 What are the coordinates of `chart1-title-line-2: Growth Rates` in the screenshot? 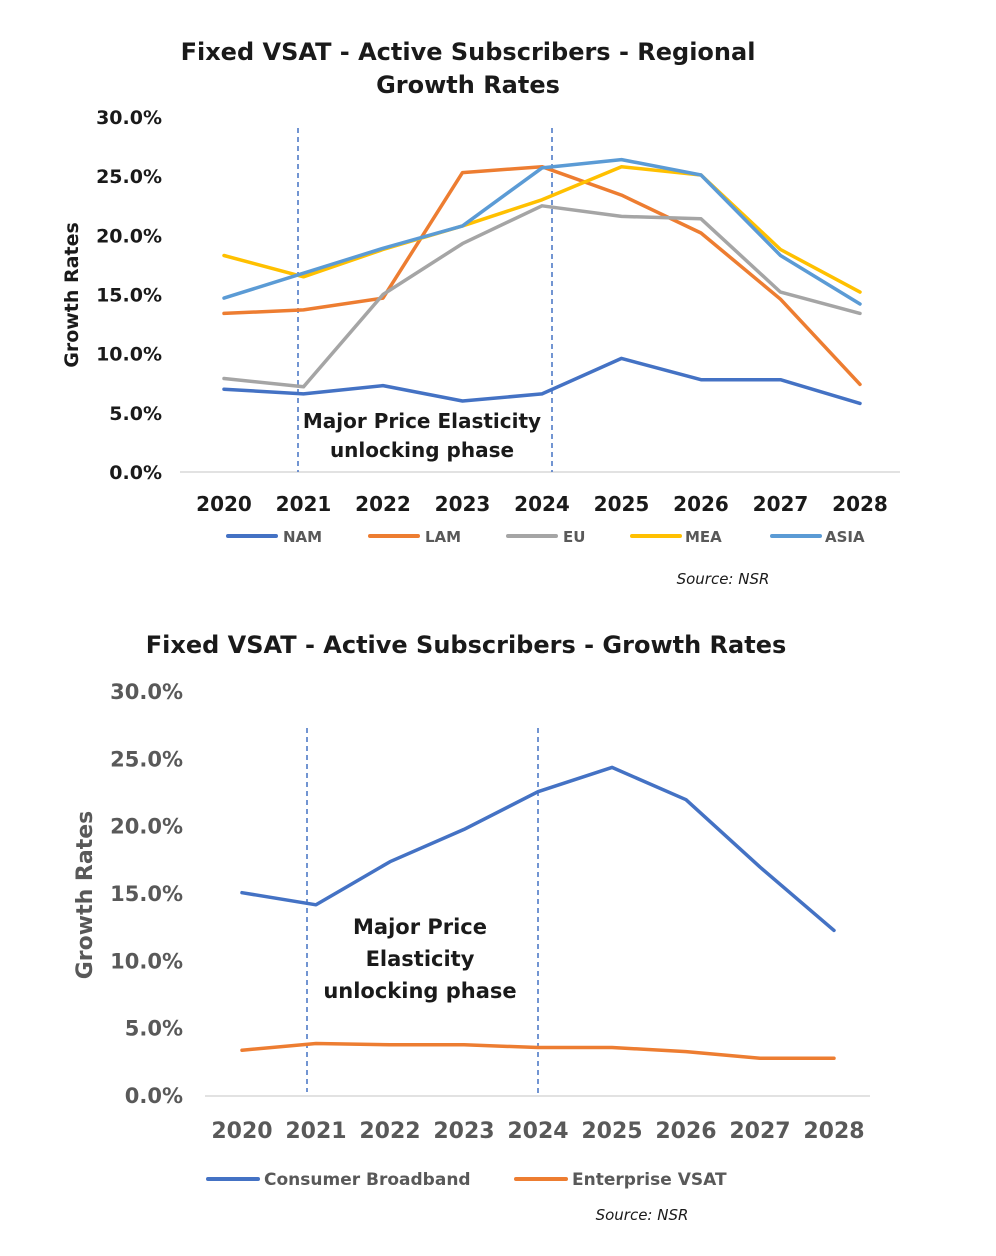 It's located at (468, 85).